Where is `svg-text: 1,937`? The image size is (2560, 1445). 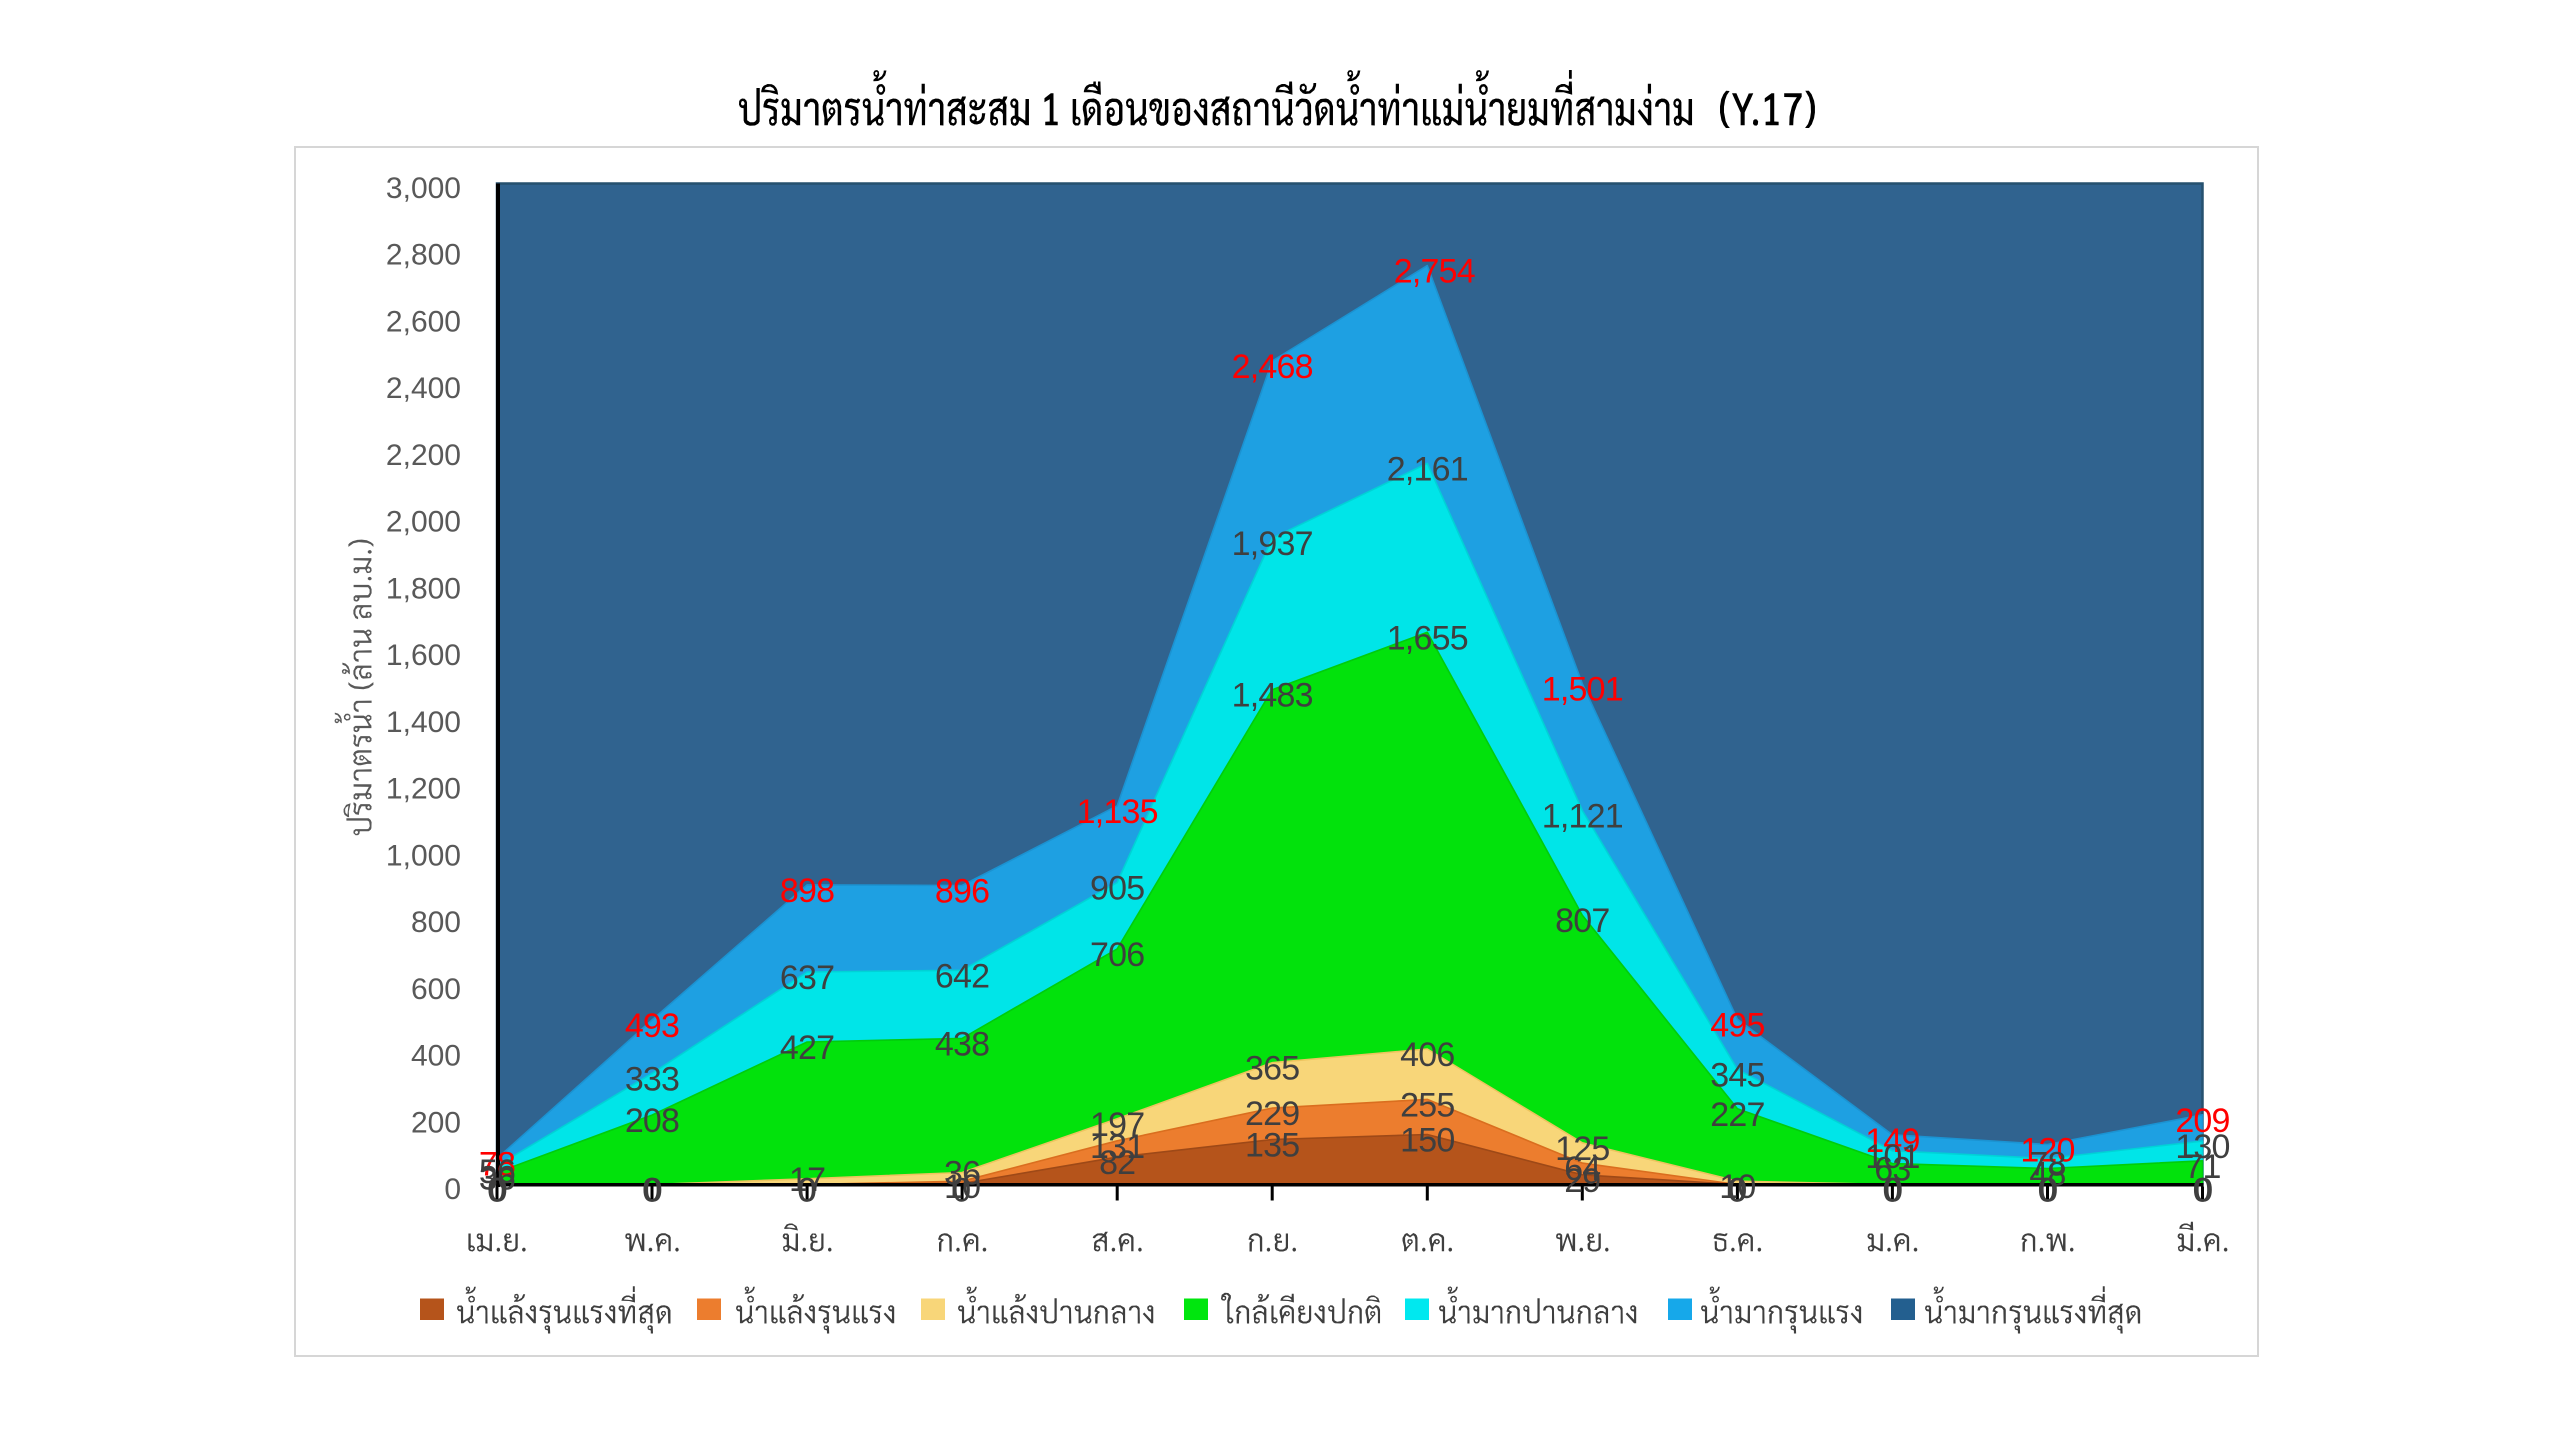
svg-text: 1,937 is located at coordinates (1272, 544).